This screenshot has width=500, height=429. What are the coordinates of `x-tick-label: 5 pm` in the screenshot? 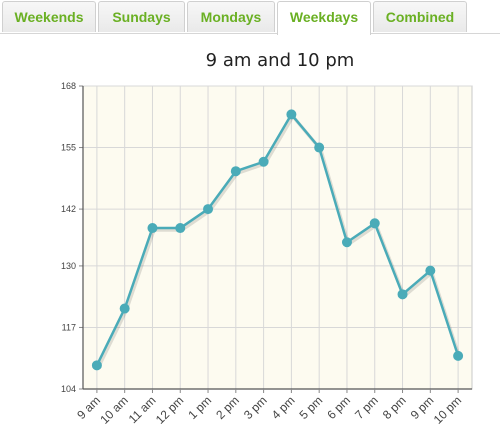 It's located at (311, 407).